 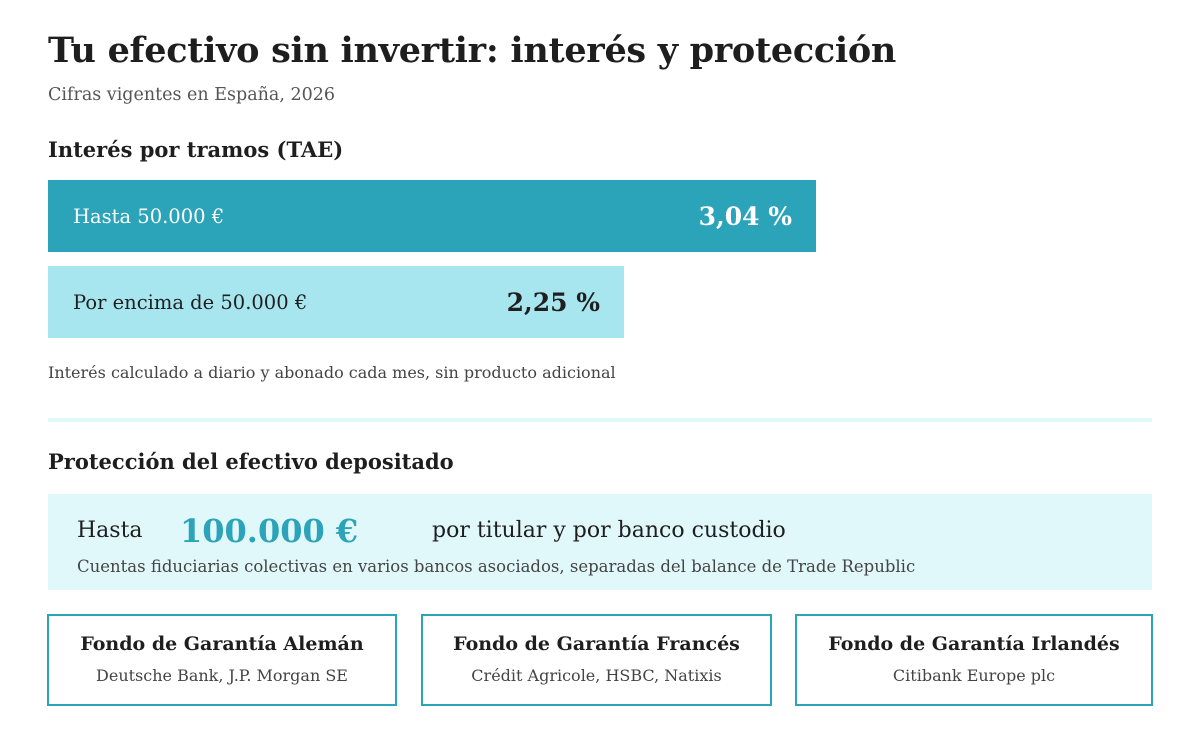 What do you see at coordinates (974, 644) in the screenshot?
I see `fund-name: Fondo de Garantía Irlandés` at bounding box center [974, 644].